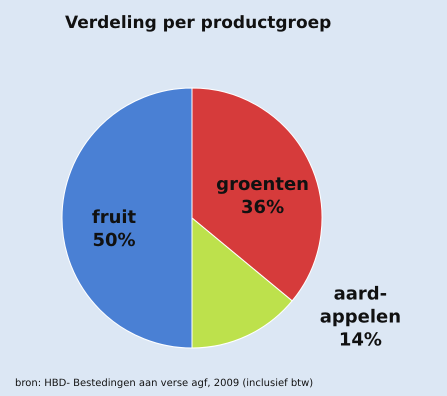 This screenshot has width=447, height=396. I want to click on chart-title: Verdeling per productgroep, so click(198, 23).